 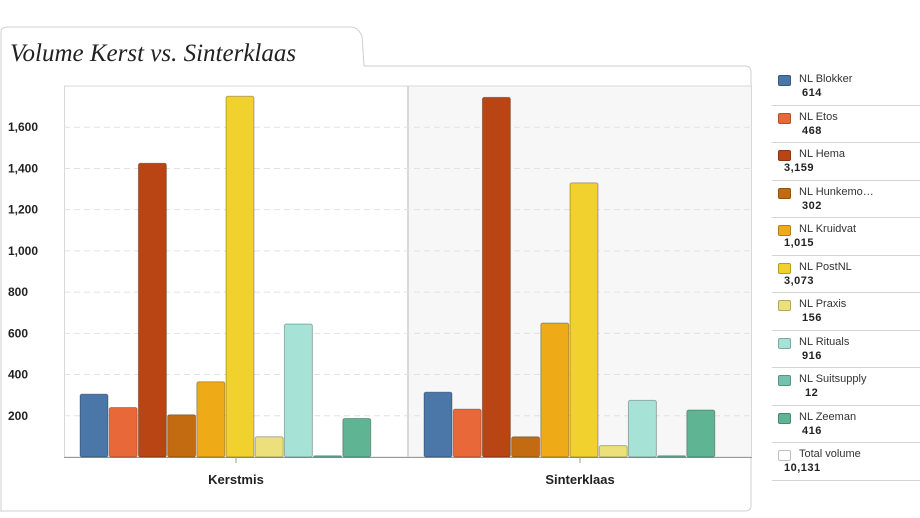 I want to click on legend-item: NL Hema 3,159, so click(x=846, y=162).